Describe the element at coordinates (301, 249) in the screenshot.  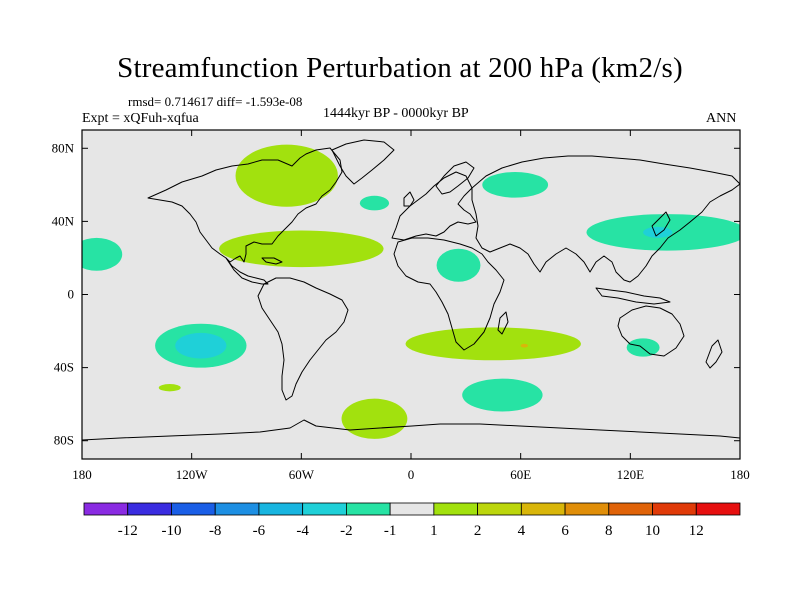
I see `region-gulf-atlantic-high` at that location.